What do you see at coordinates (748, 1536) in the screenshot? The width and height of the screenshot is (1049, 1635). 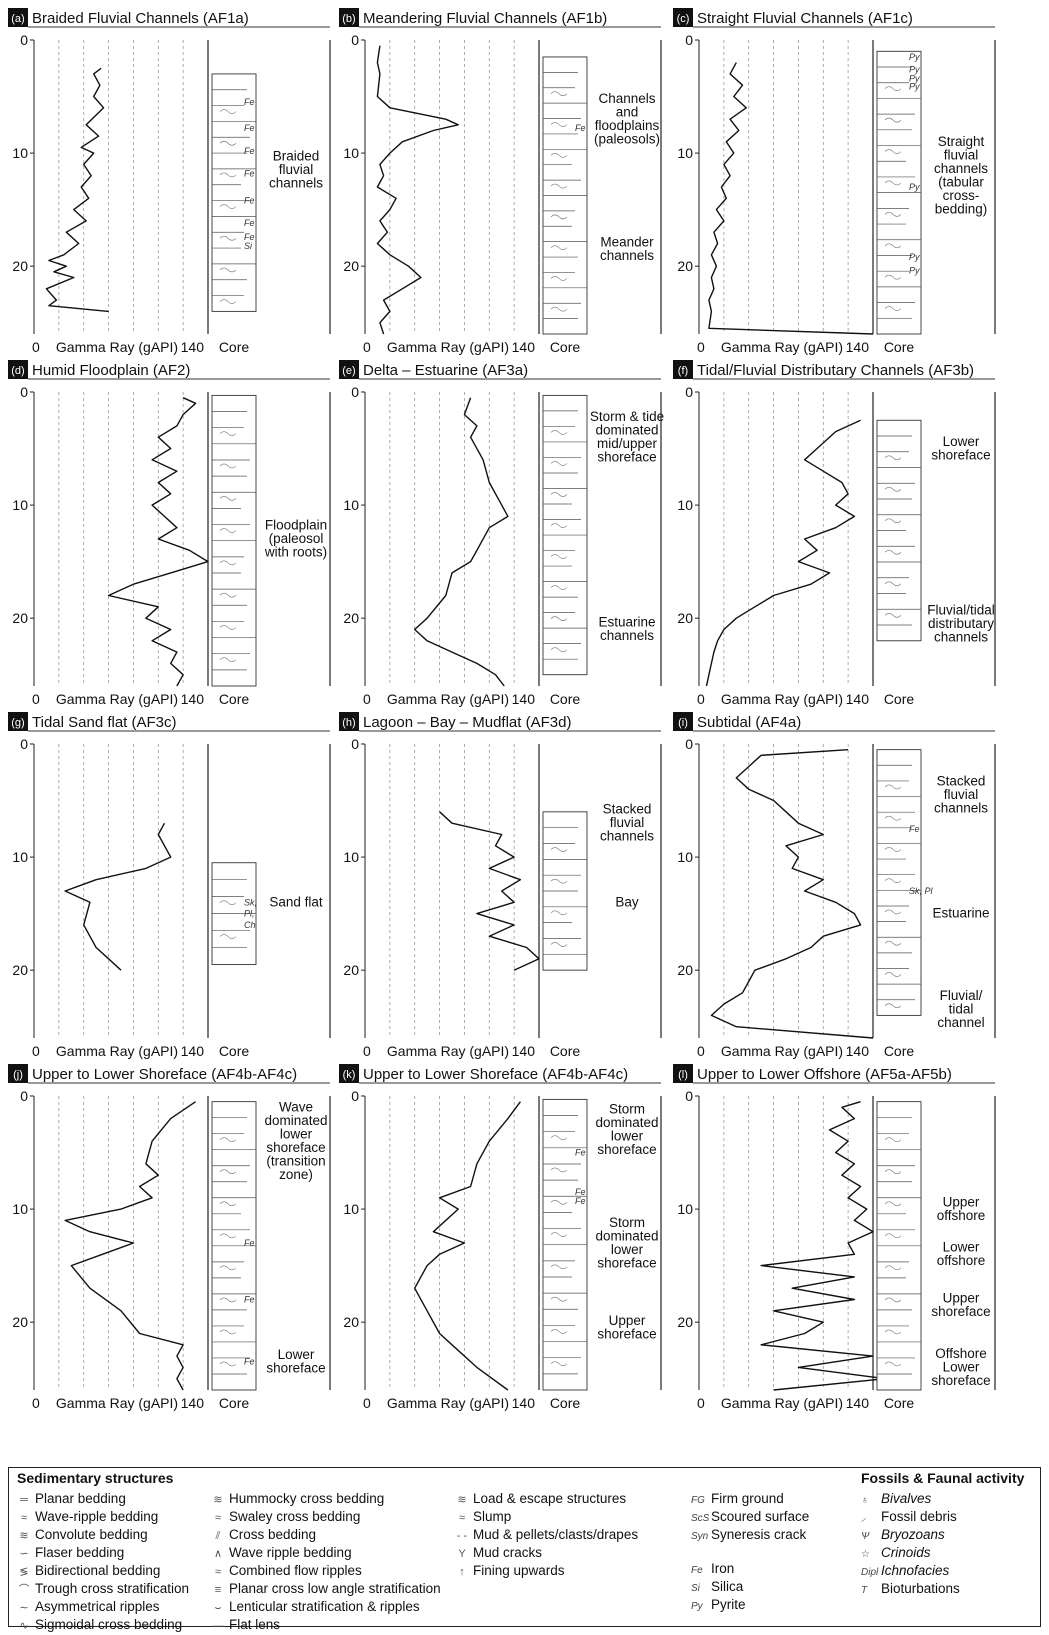 I see `legend-item: Syn Syneresis crack` at bounding box center [748, 1536].